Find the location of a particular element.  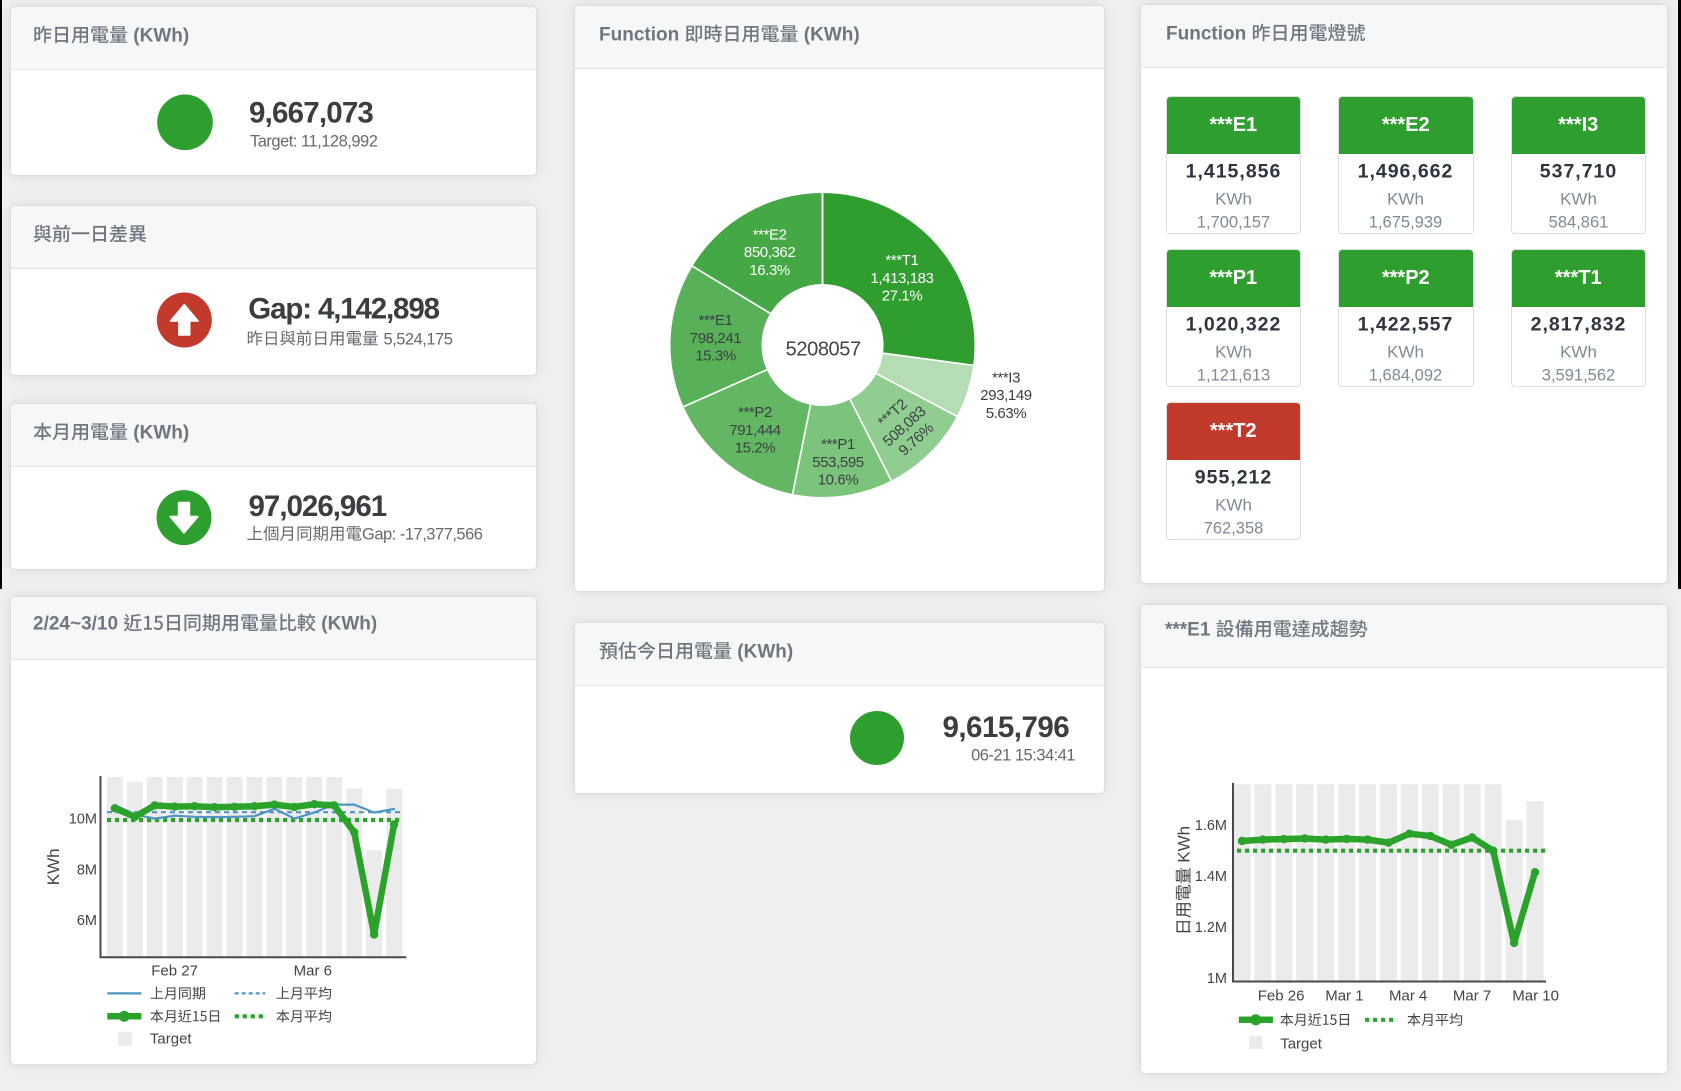

svg-text: 1,422,557 is located at coordinates (1406, 325).